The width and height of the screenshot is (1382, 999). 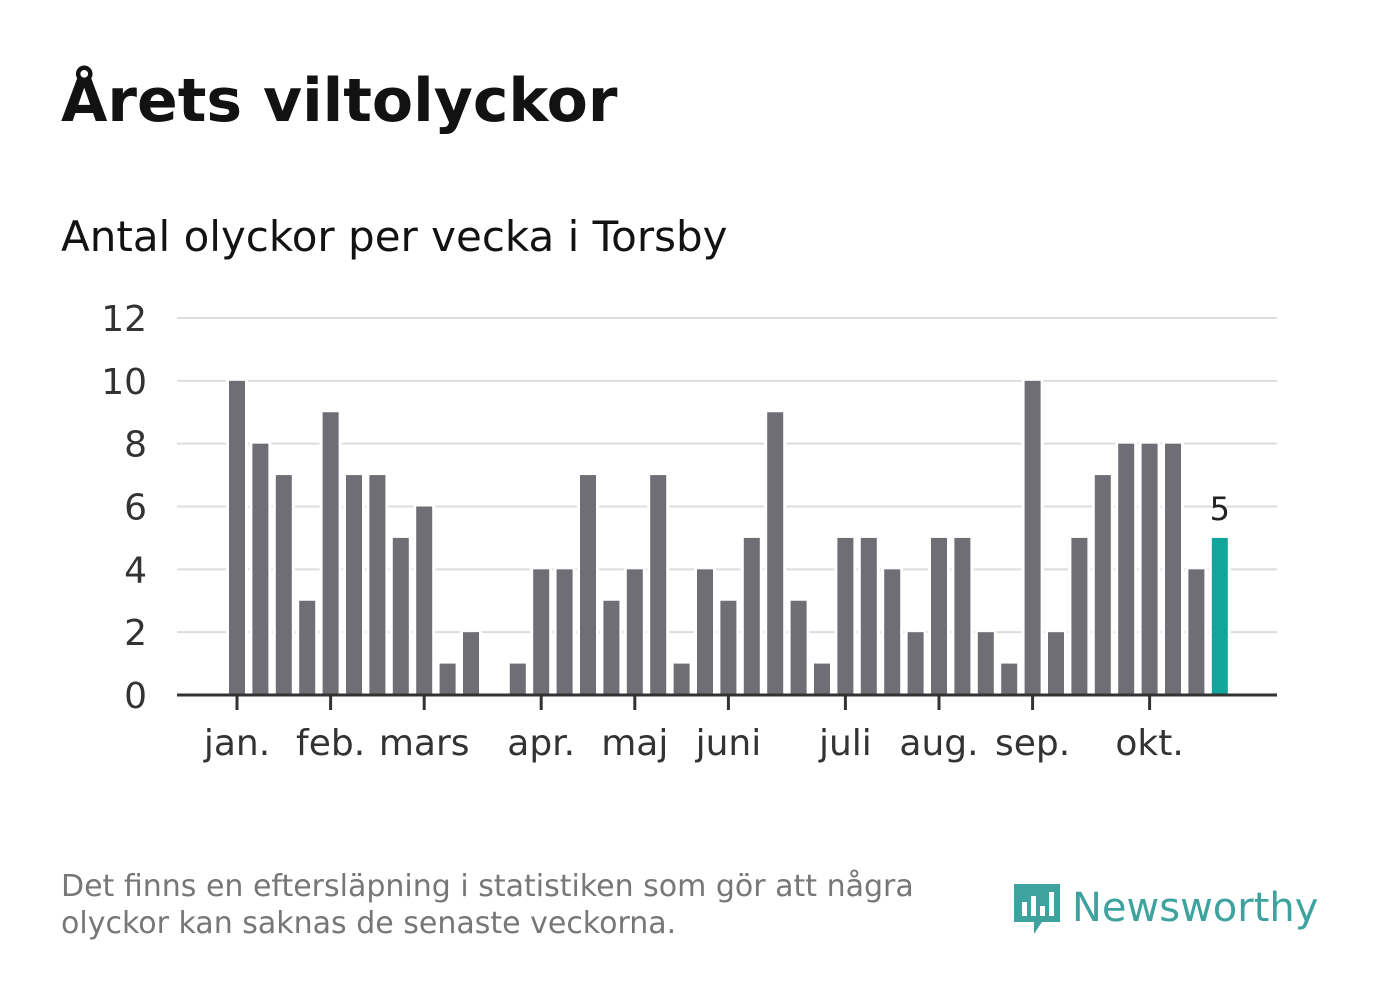 What do you see at coordinates (1220, 509) in the screenshot?
I see `data-label: 5` at bounding box center [1220, 509].